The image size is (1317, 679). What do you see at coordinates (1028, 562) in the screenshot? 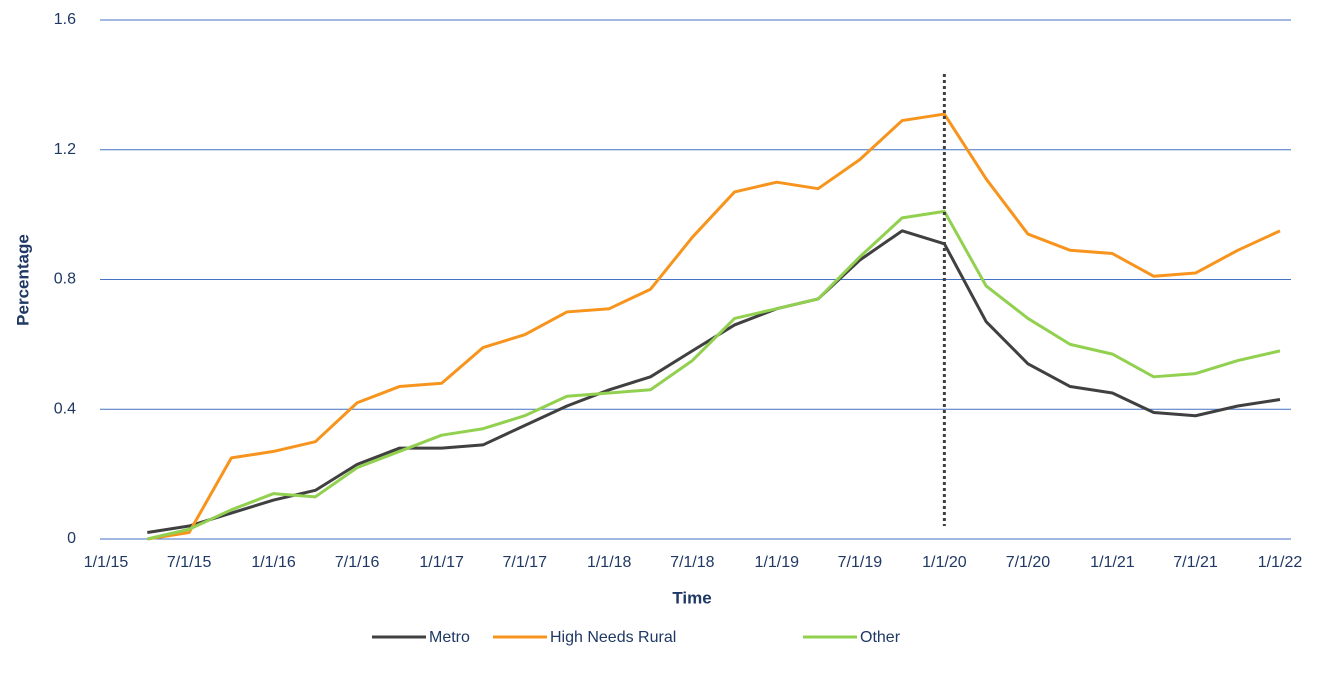
I see `x-tick-label: 7/1/20` at bounding box center [1028, 562].